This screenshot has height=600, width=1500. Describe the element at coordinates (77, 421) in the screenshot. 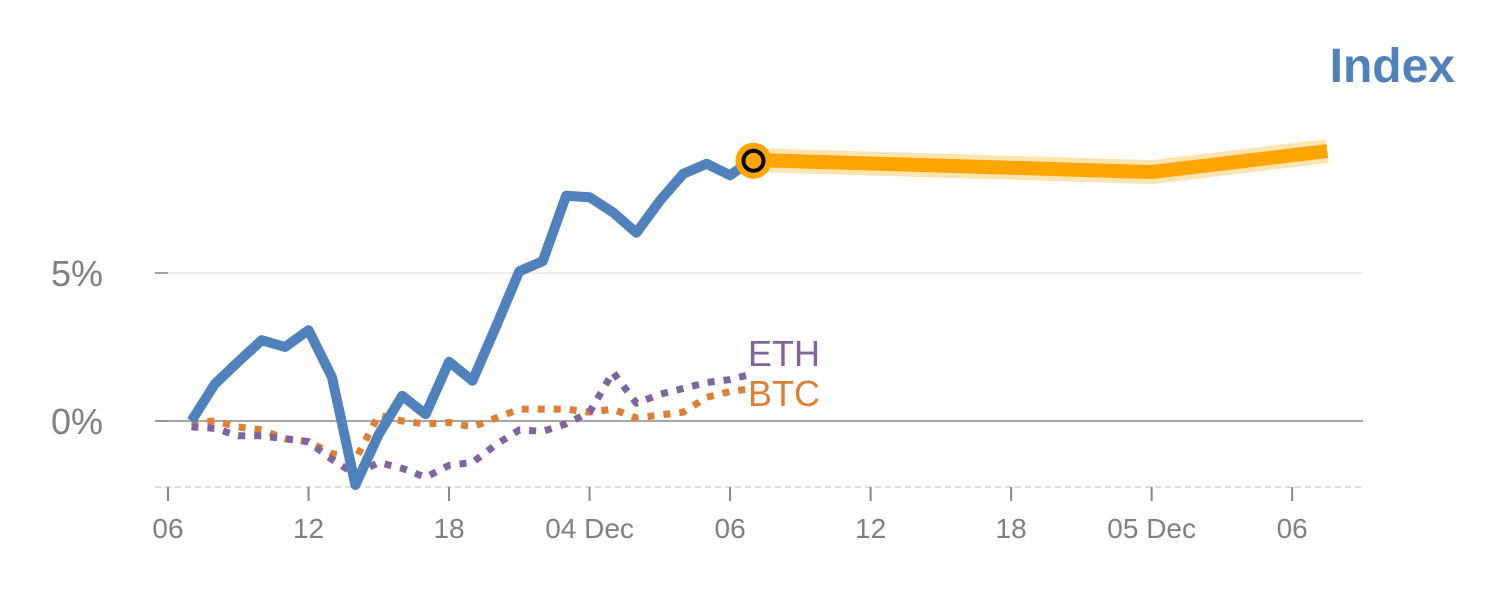

I see `y-tick-label: 0%` at that location.